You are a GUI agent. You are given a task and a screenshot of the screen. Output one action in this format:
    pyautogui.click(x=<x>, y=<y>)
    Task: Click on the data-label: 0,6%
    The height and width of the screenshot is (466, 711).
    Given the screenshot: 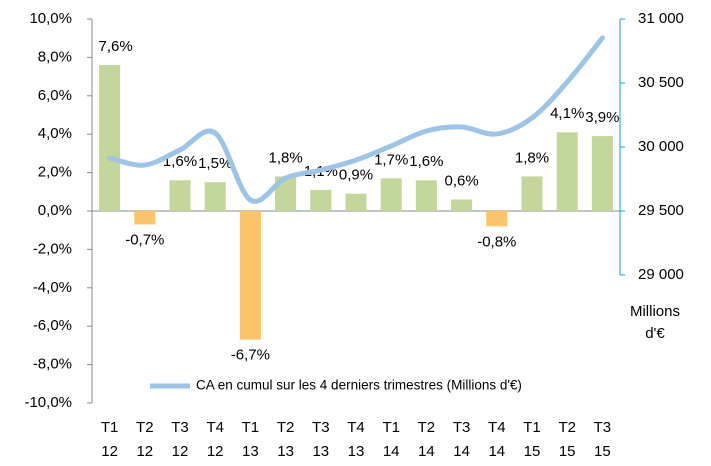 What is the action you would take?
    pyautogui.click(x=461, y=180)
    